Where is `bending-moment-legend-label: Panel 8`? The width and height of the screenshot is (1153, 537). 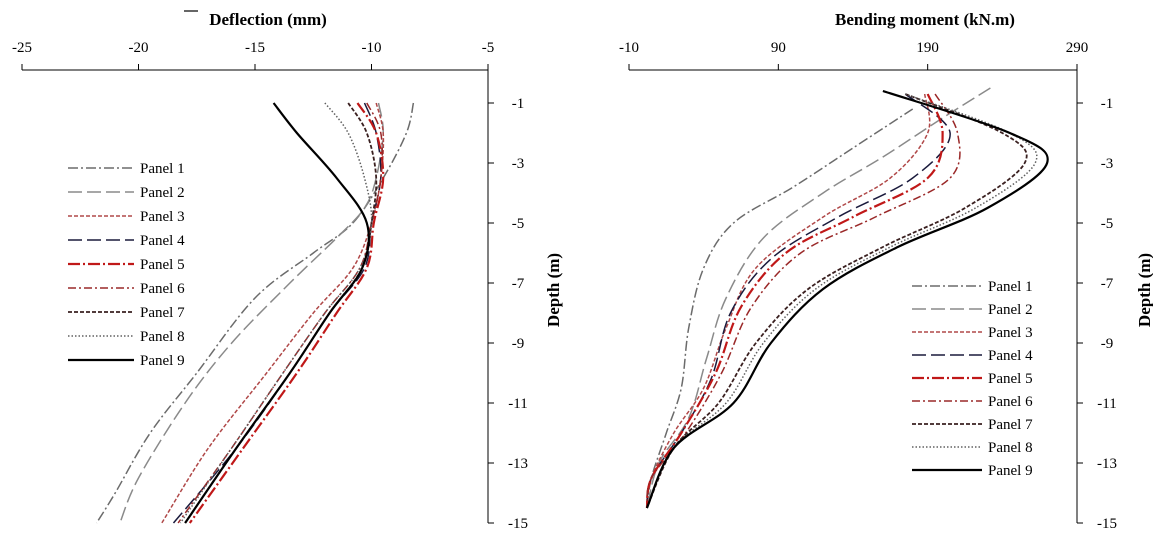
bending-moment-legend-label: Panel 8 is located at coordinates (1010, 448).